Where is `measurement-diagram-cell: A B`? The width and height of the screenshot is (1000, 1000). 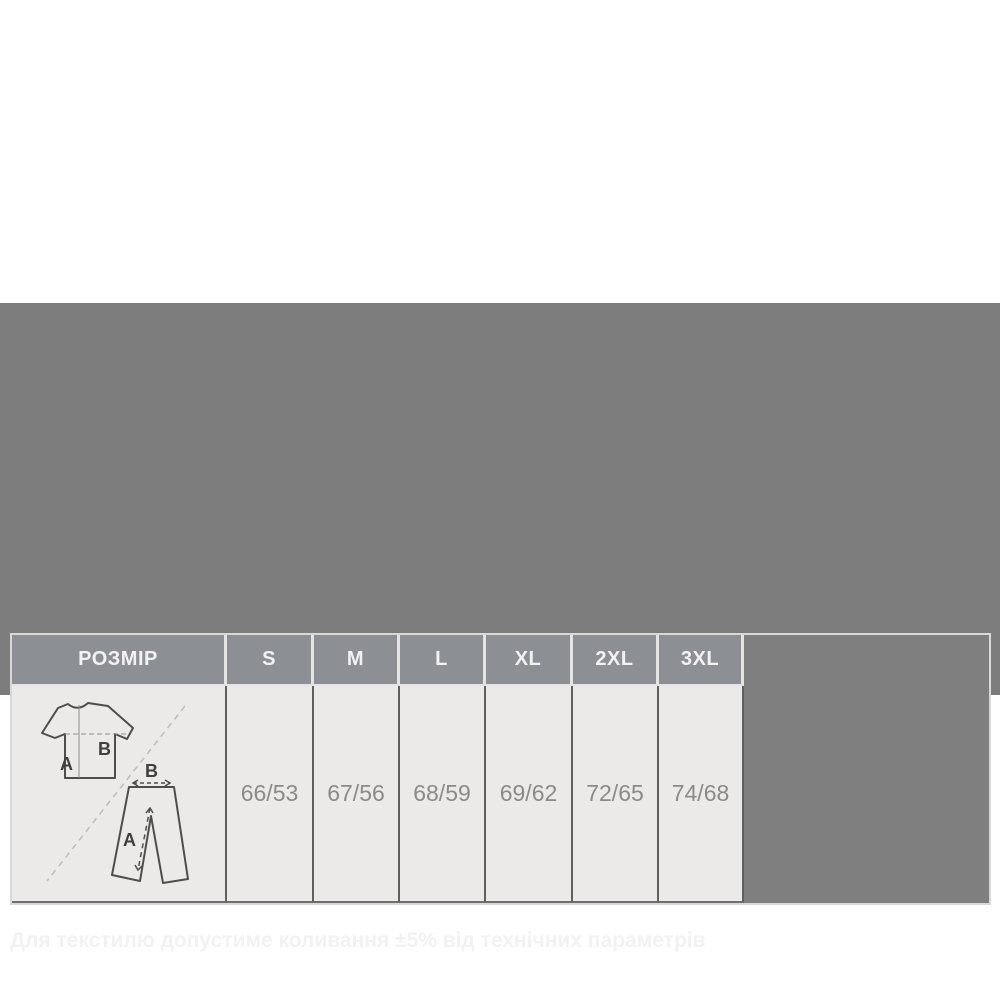 measurement-diagram-cell: A B is located at coordinates (119, 794).